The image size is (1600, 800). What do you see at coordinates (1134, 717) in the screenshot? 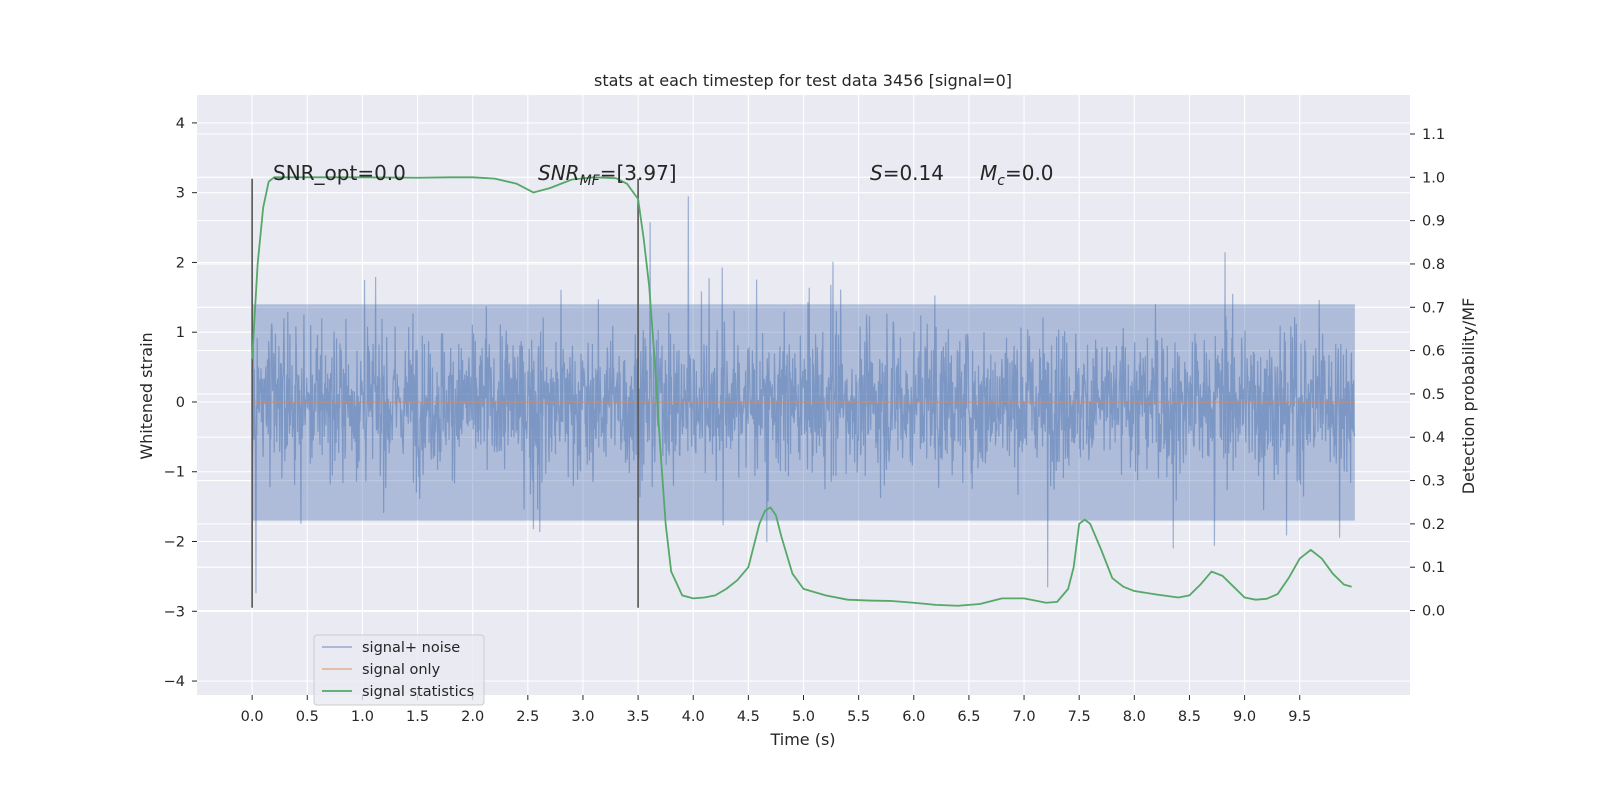
I see `x-tick-label: 8.0` at bounding box center [1134, 717].